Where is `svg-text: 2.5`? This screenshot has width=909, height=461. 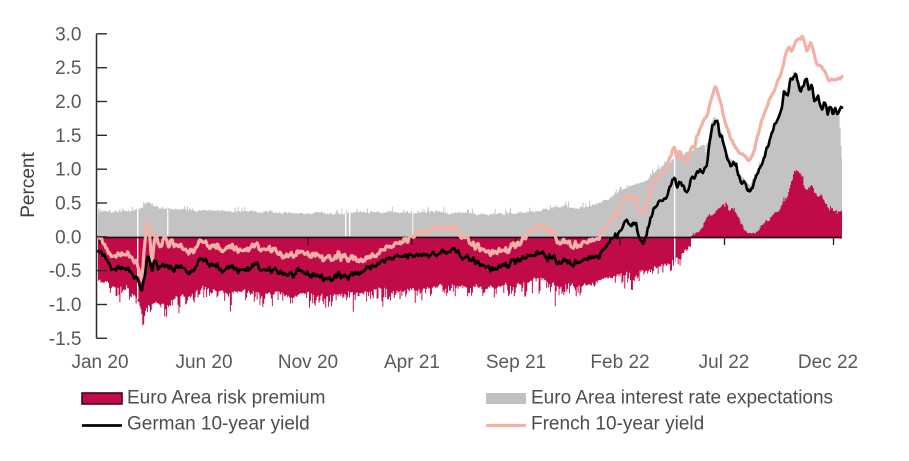 svg-text: 2.5 is located at coordinates (68, 68).